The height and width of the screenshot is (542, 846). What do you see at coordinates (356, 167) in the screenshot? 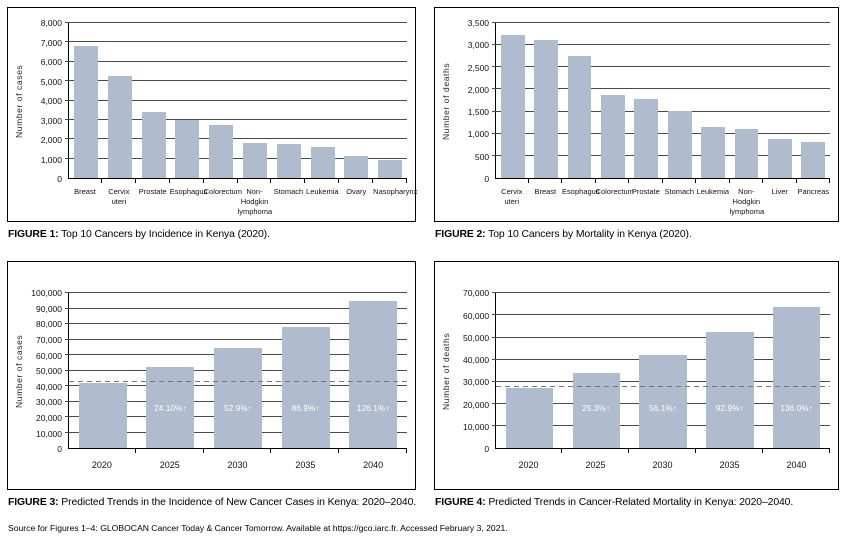
I see `bar-ovary` at bounding box center [356, 167].